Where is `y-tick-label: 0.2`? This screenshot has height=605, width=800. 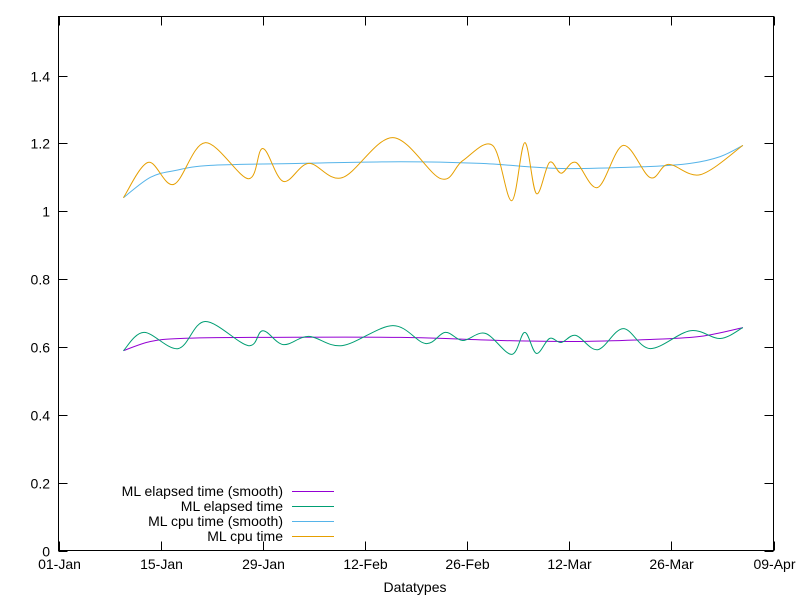
y-tick-label: 0.2 is located at coordinates (41, 484).